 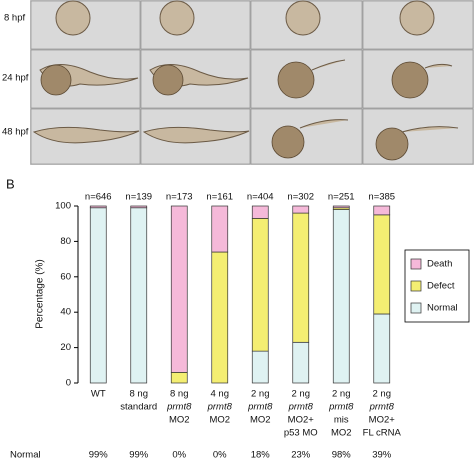 I want to click on normal-percentage: 98%, so click(x=342, y=455).